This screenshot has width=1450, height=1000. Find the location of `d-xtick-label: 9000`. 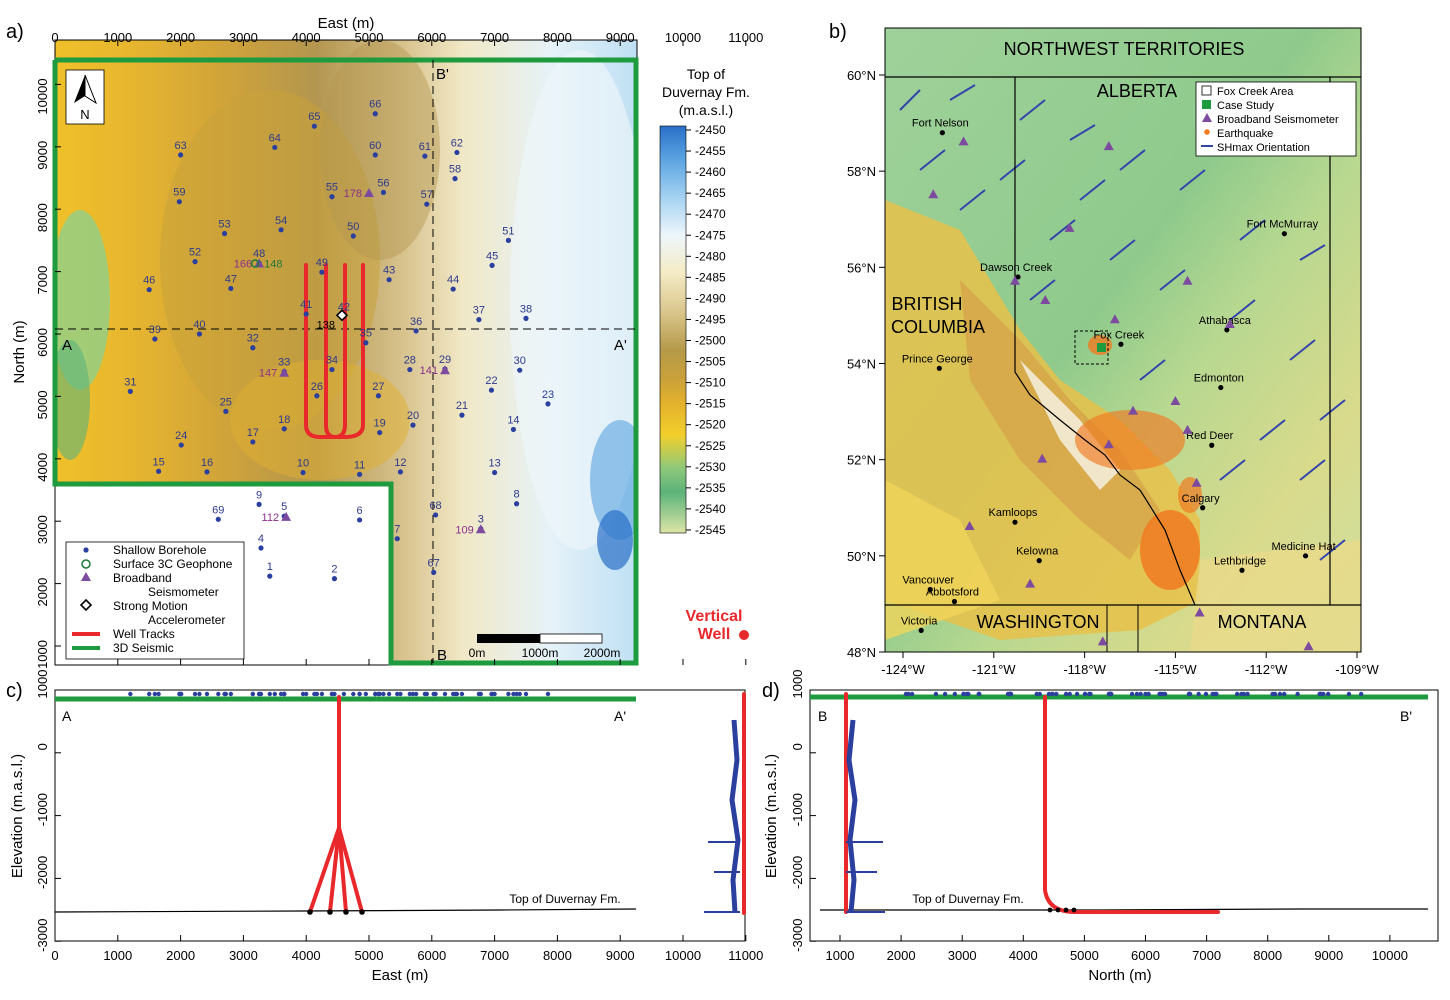

d-xtick-label: 9000 is located at coordinates (1328, 955).